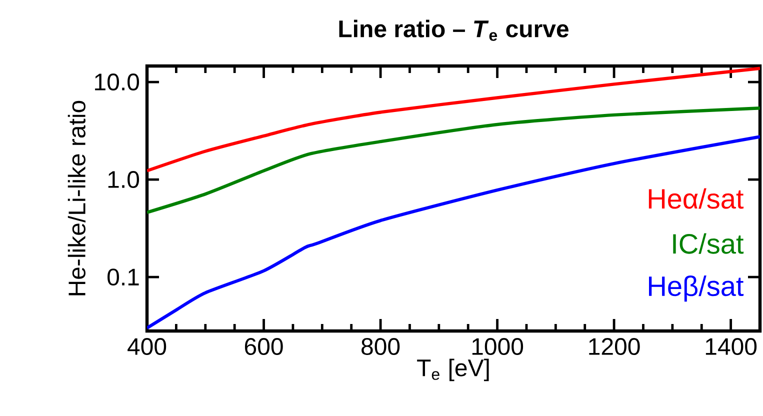 The width and height of the screenshot is (763, 416). Describe the element at coordinates (123, 277) in the screenshot. I see `y-tick-label: 0.1` at that location.